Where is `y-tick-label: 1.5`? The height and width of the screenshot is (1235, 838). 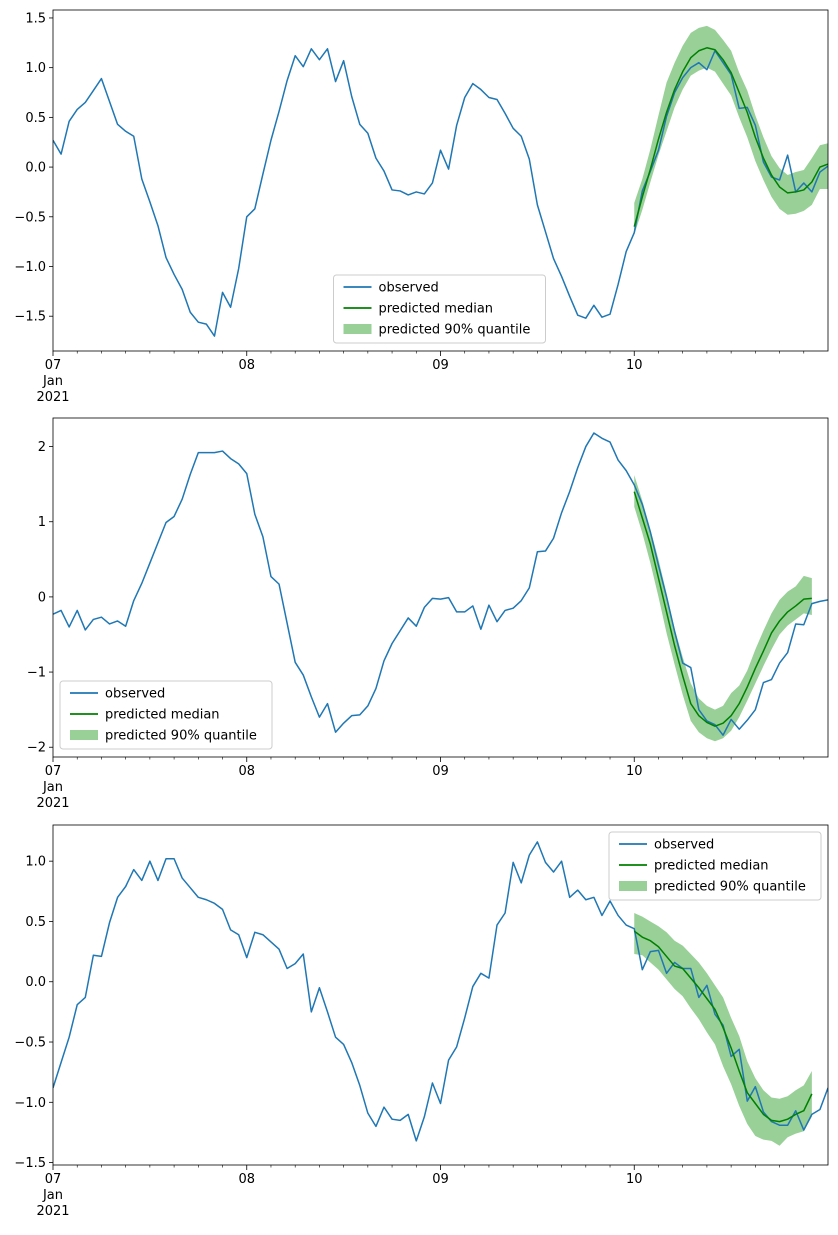
y-tick-label: 1.5 is located at coordinates (35, 18).